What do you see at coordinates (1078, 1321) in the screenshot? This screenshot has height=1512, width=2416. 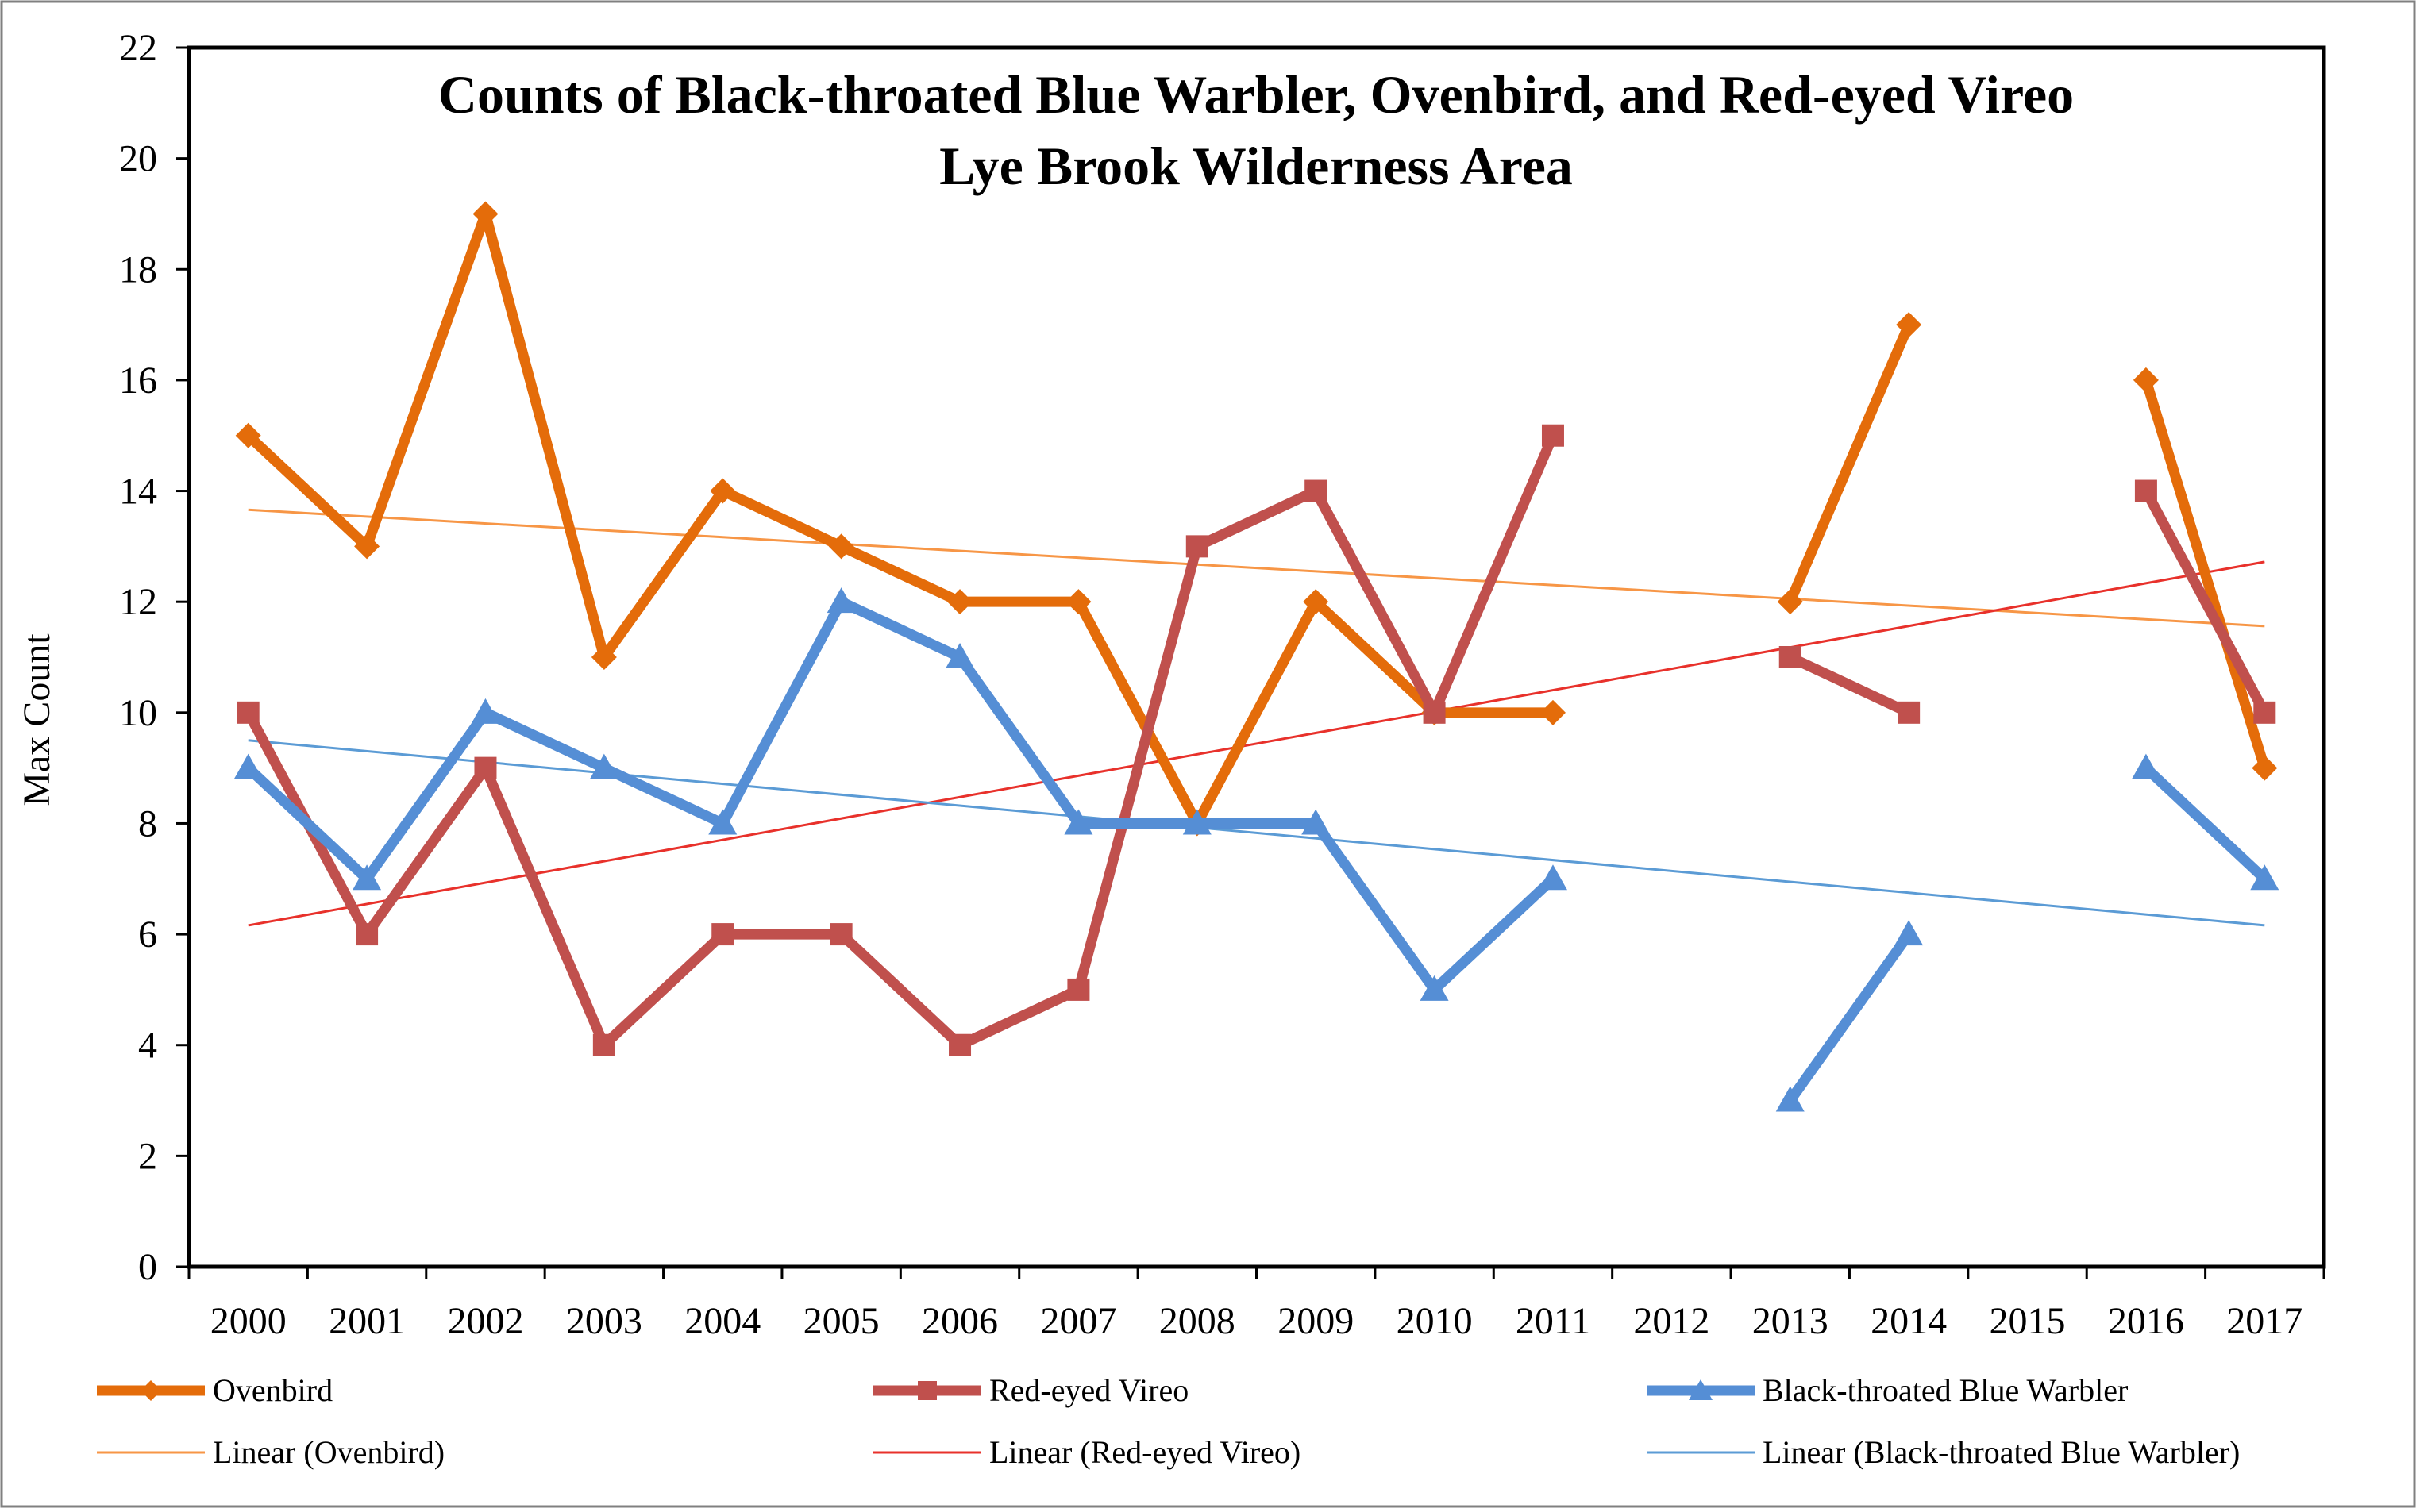 I see `x-tick-label: 2007` at bounding box center [1078, 1321].